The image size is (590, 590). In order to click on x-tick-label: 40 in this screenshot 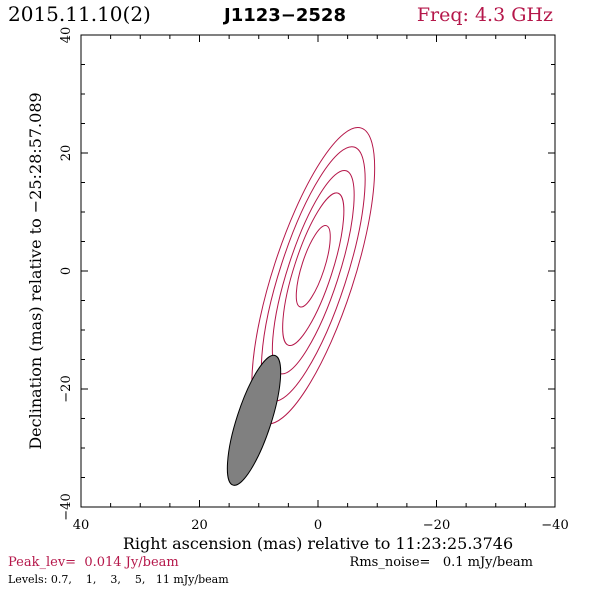, I will do `click(81, 525)`.